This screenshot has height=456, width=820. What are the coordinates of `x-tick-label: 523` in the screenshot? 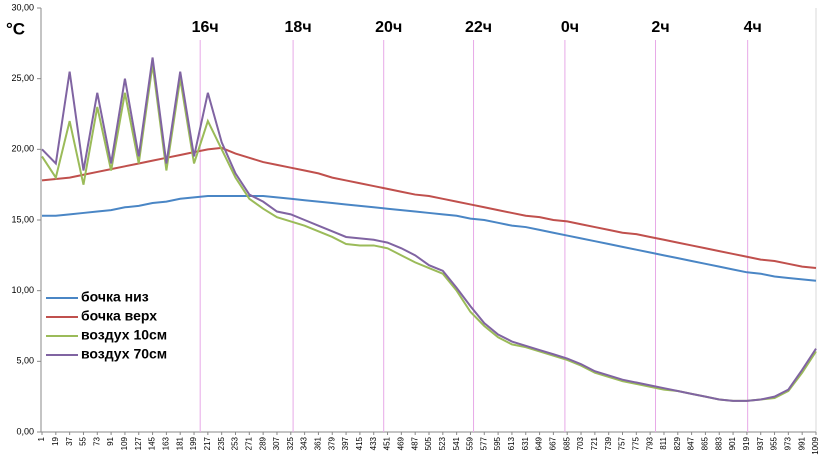 It's located at (442, 443).